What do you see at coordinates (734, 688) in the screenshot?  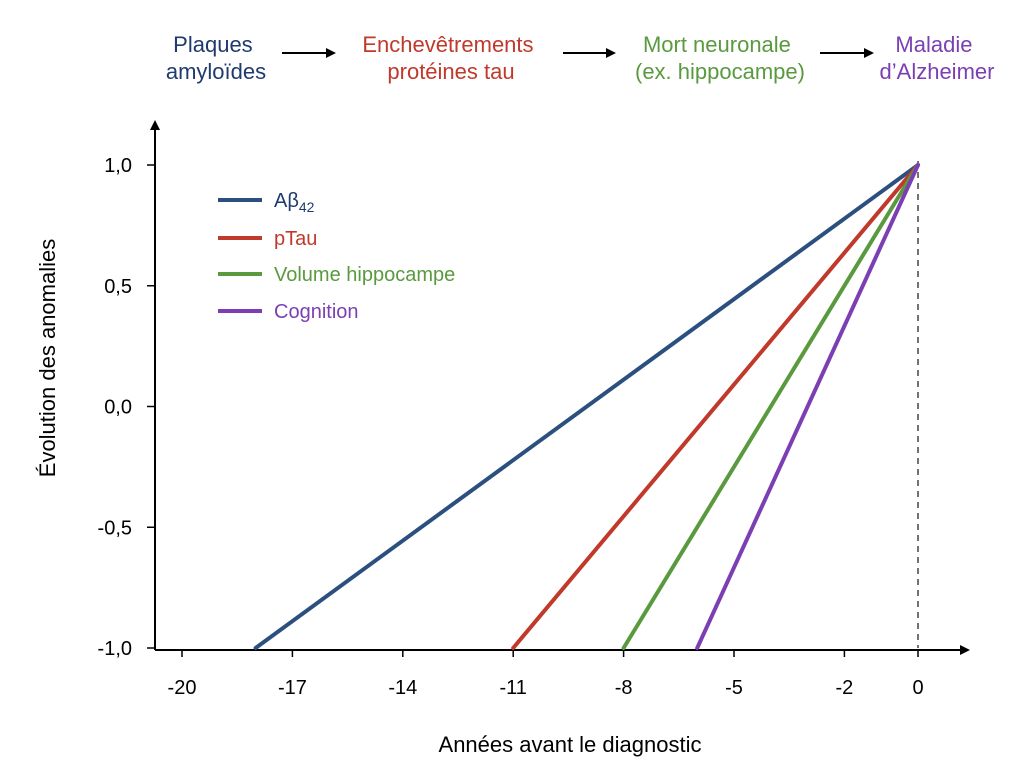 I see `x-tick-label: -5` at bounding box center [734, 688].